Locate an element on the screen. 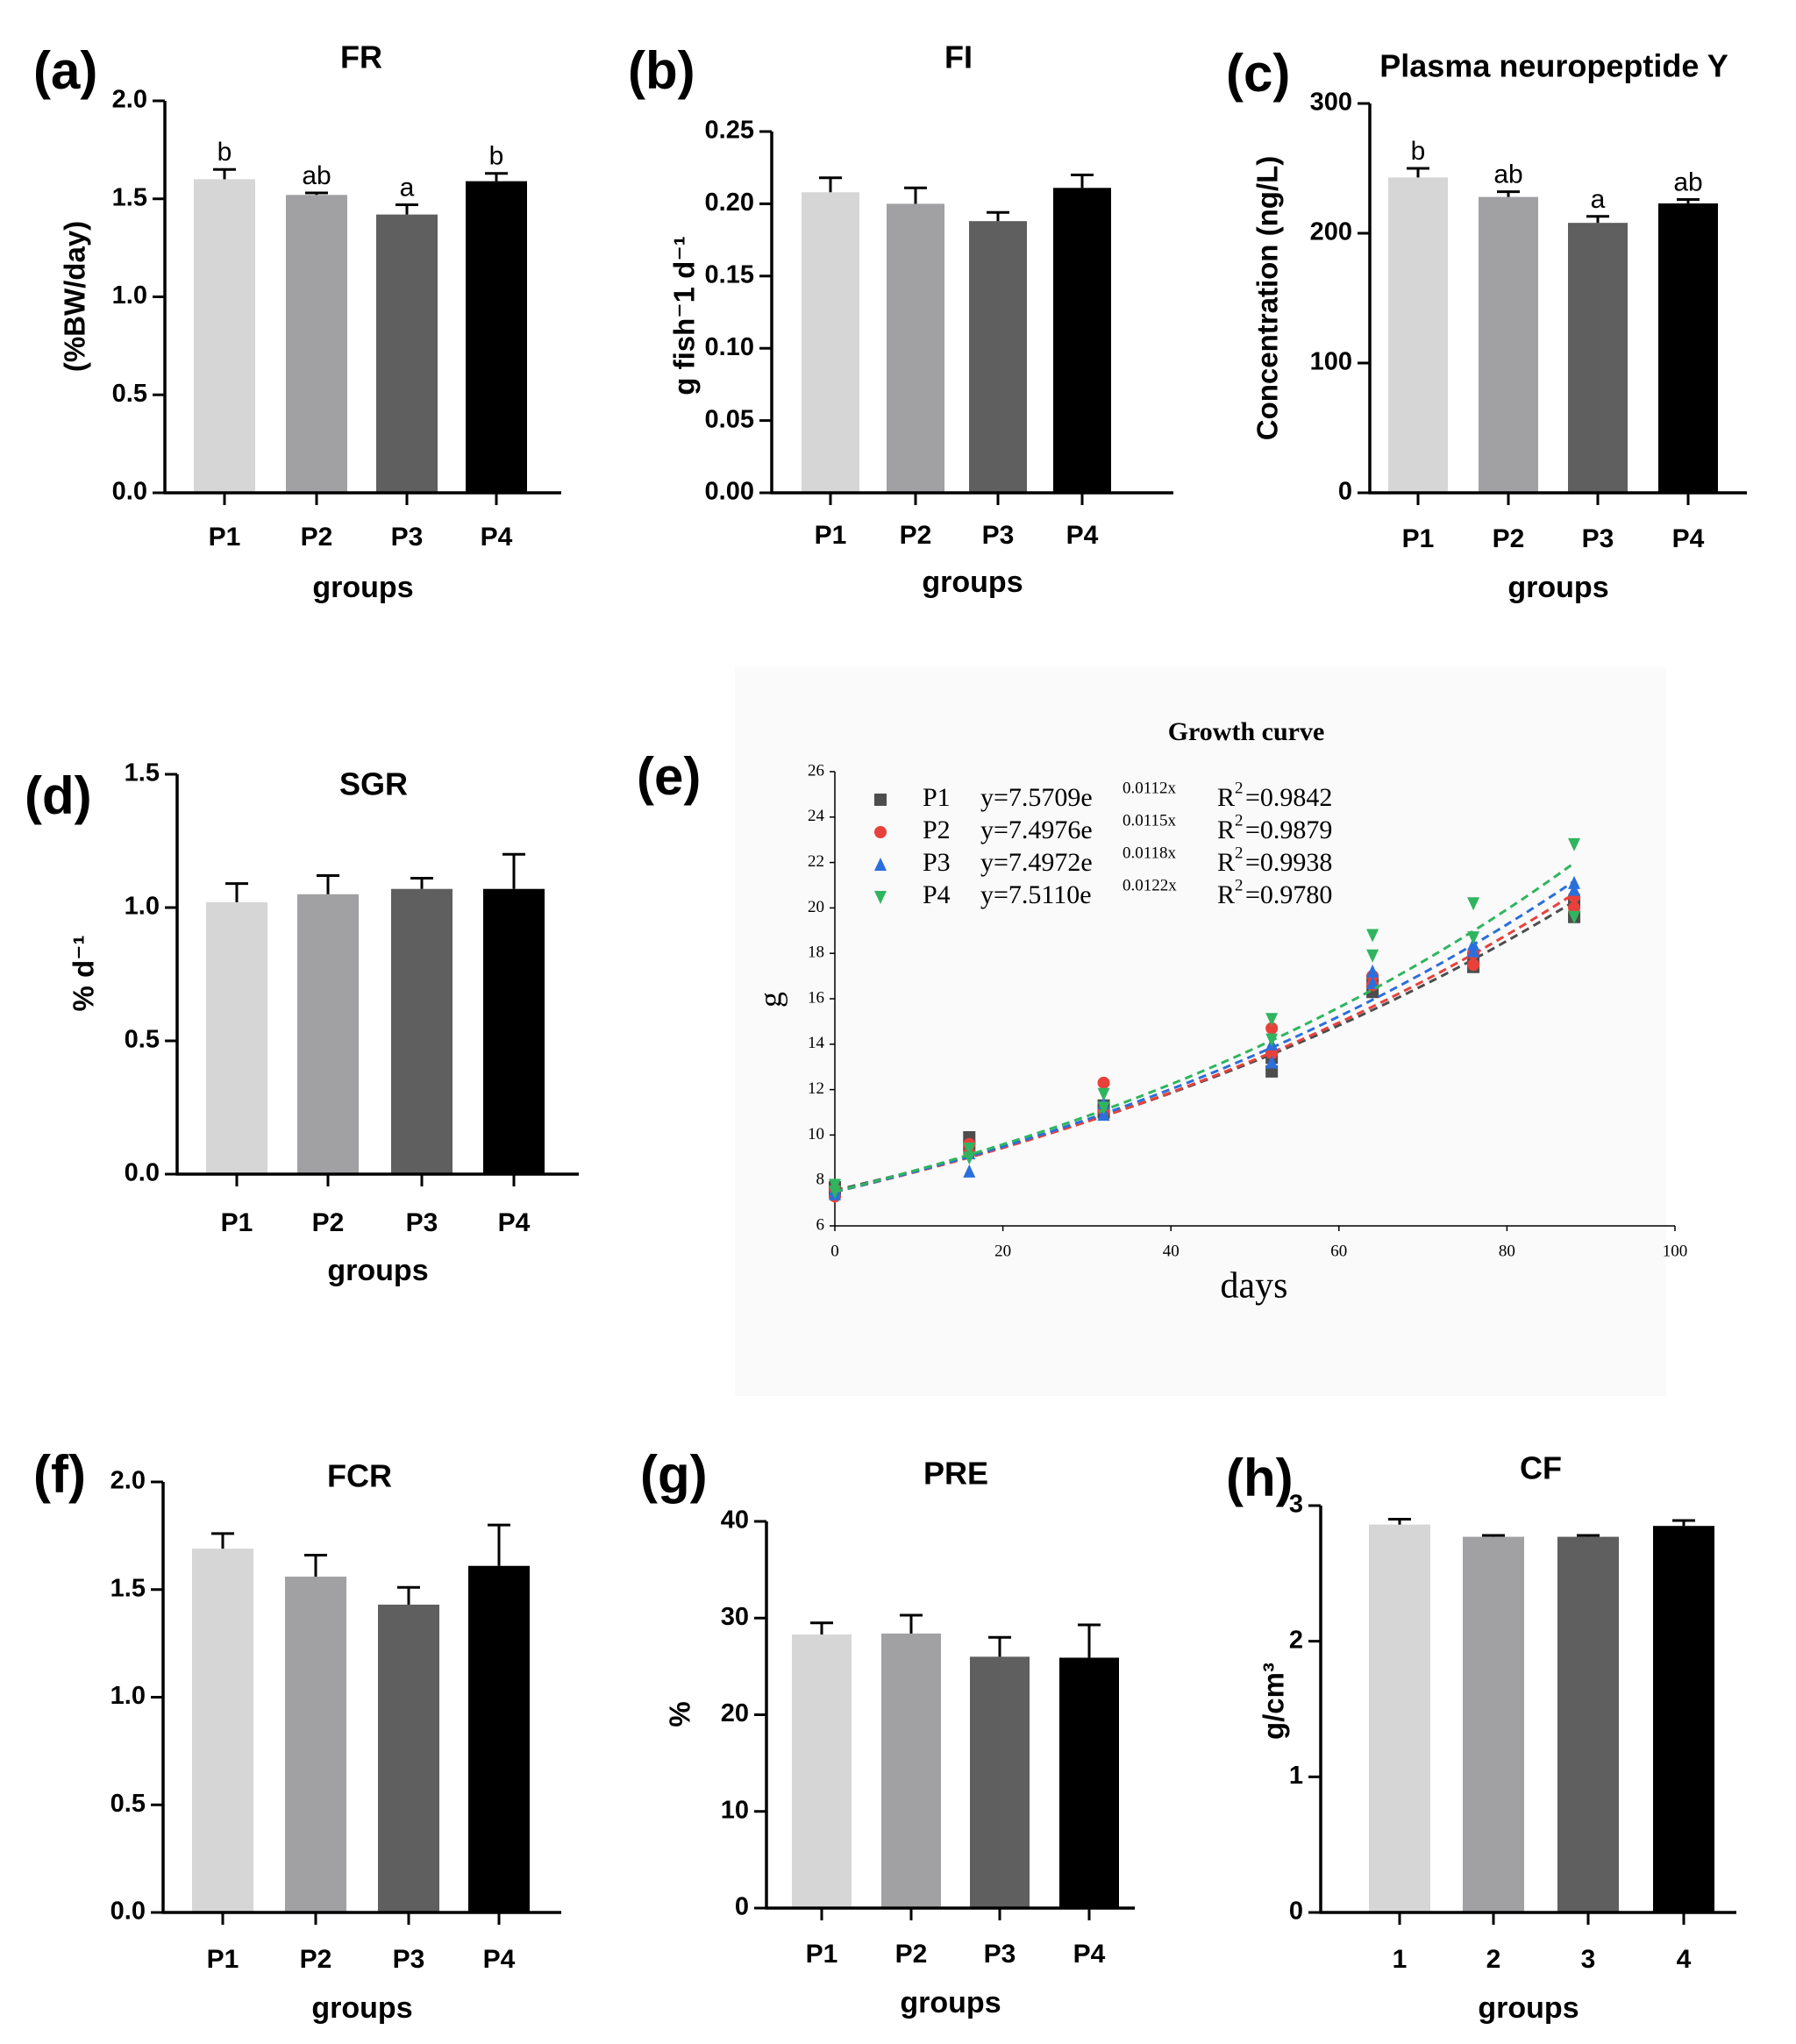  chart-title: FCR is located at coordinates (359, 1476).